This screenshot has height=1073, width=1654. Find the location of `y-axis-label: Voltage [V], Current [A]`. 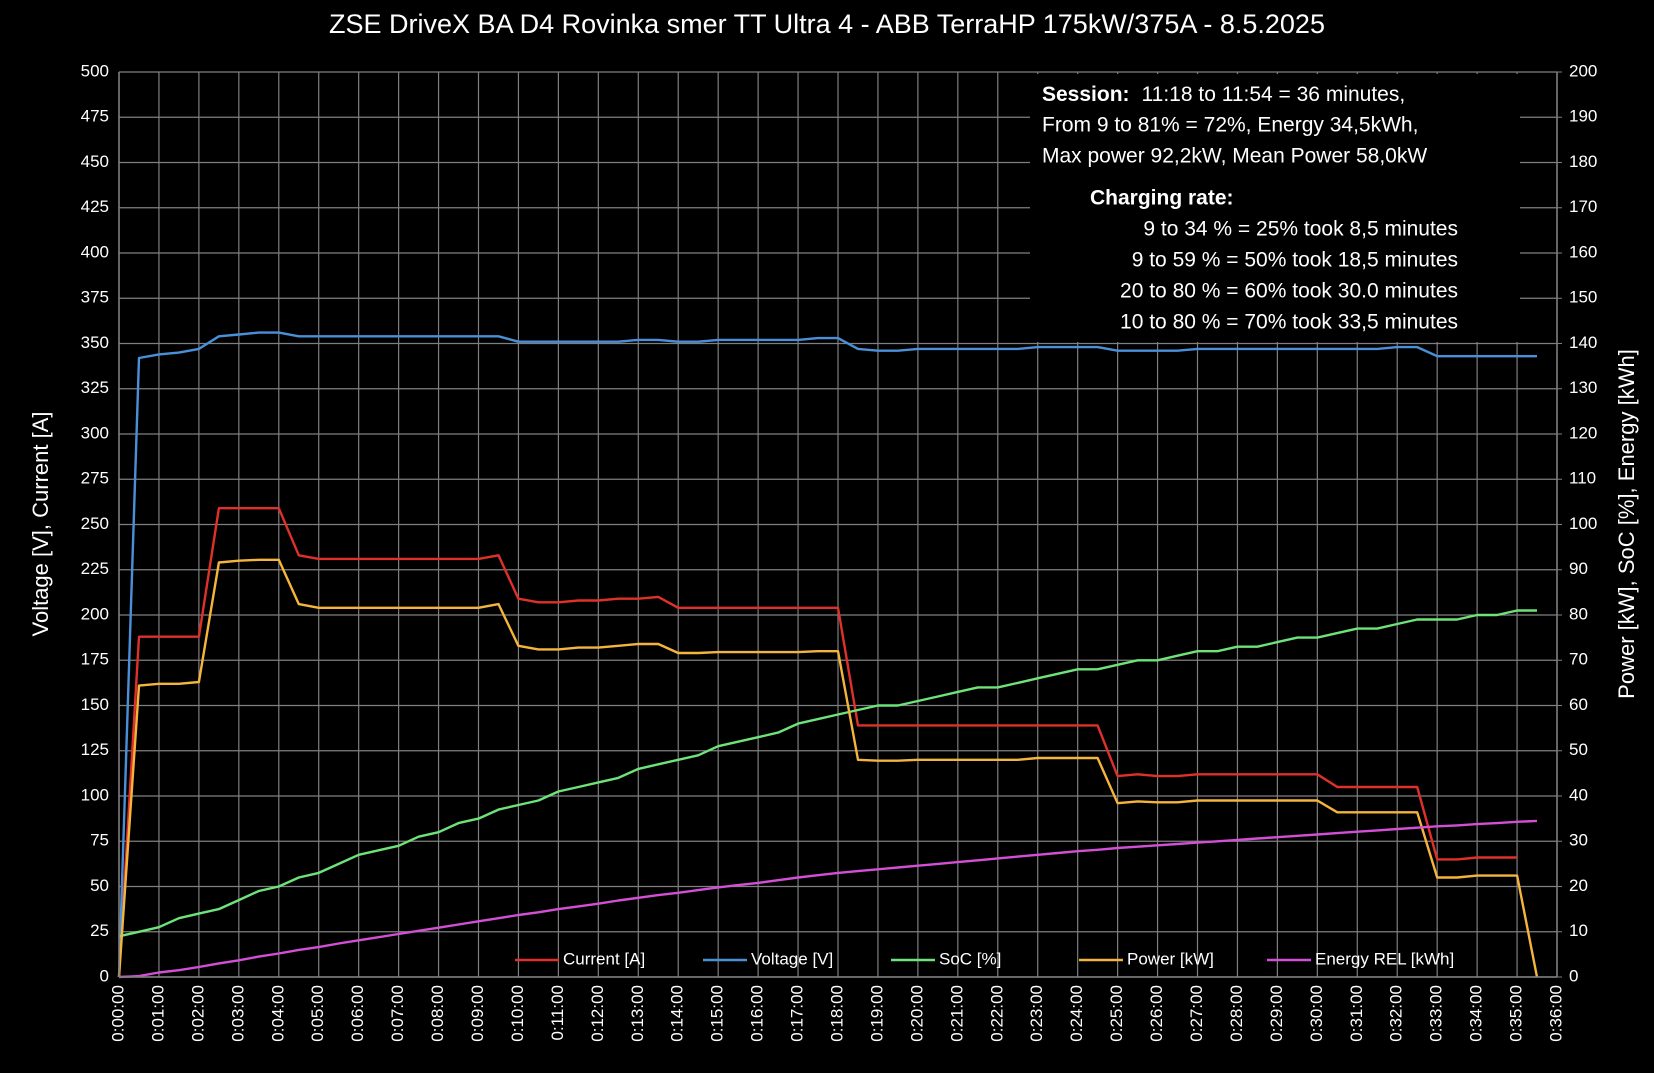

y-axis-label: Voltage [V], Current [A] is located at coordinates (40, 523).